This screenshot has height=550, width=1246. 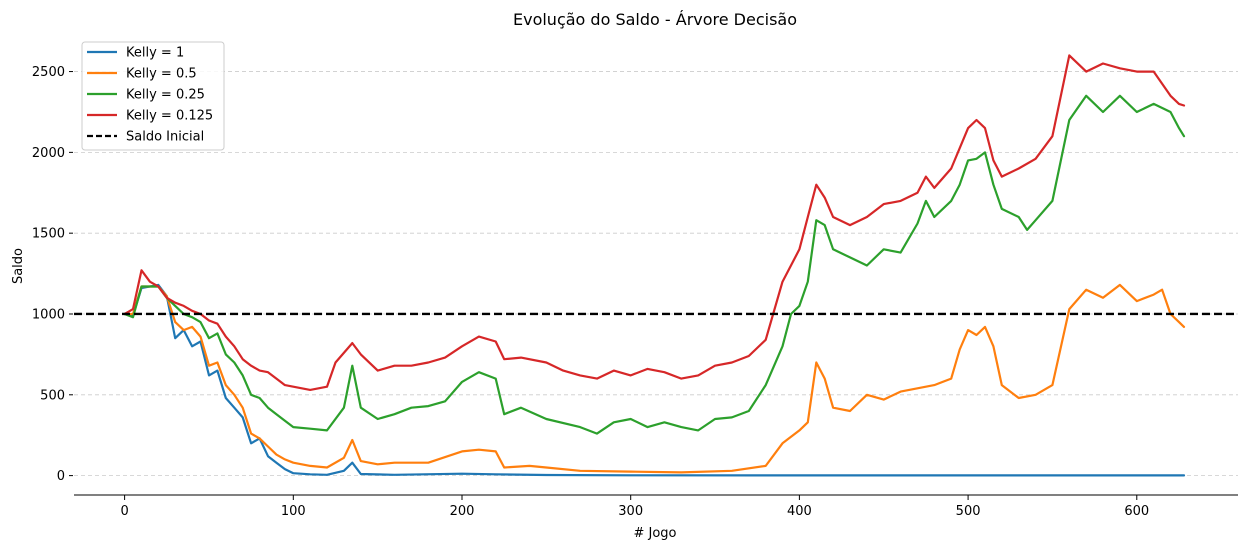 I want to click on legend-label: Kelly = 0.5, so click(x=161, y=74).